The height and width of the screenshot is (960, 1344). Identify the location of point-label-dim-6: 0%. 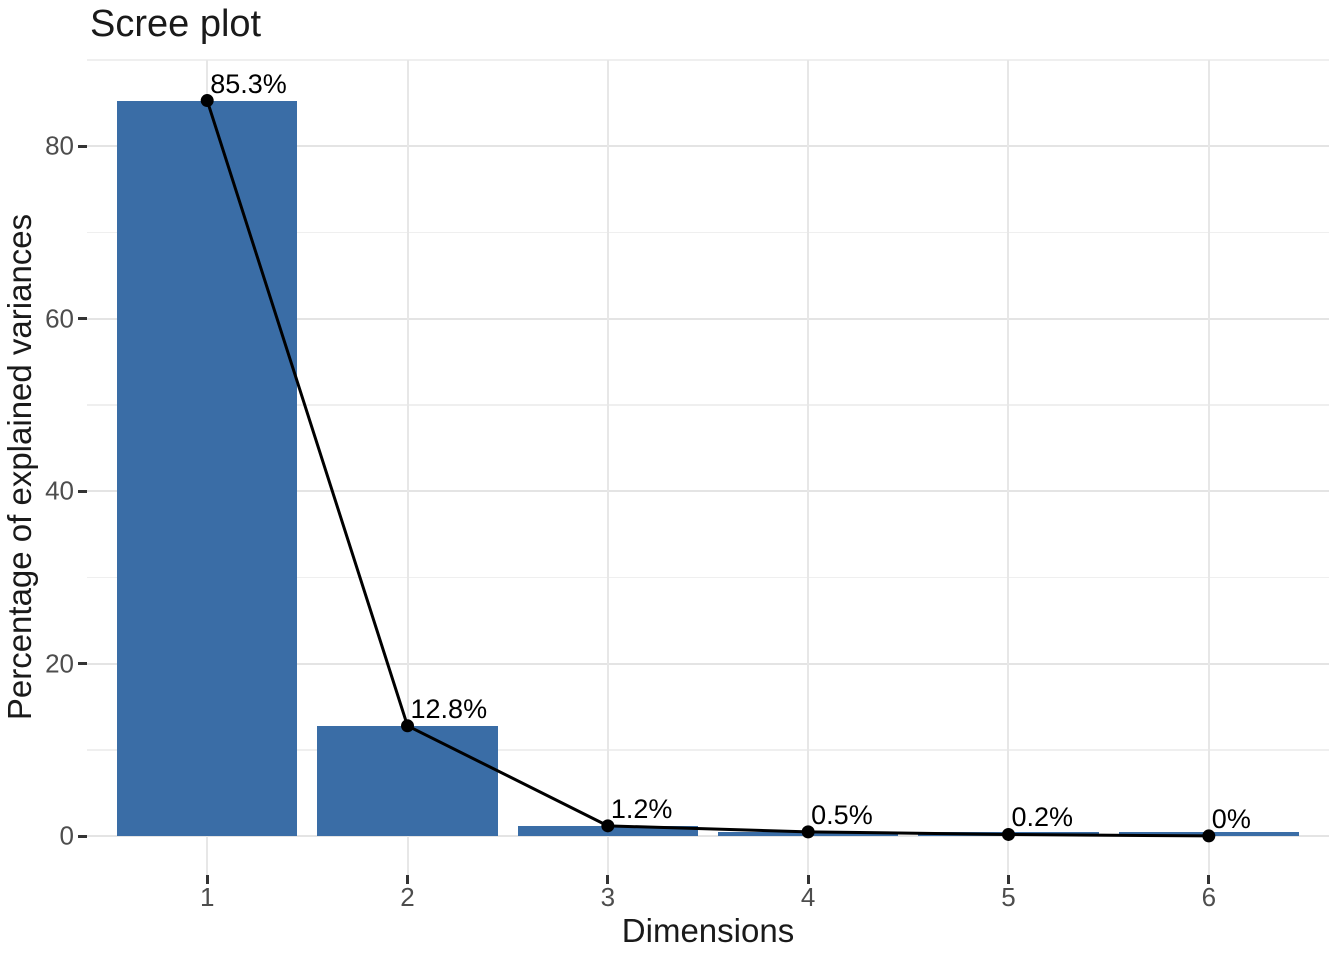
(1231, 818).